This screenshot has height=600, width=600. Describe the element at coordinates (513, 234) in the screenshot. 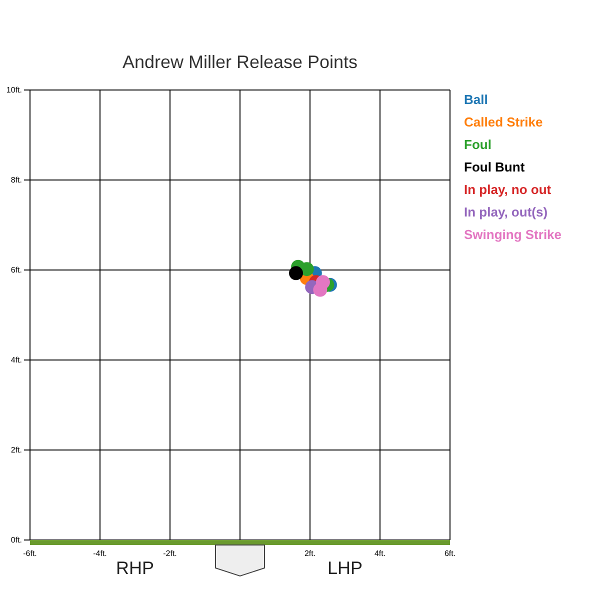

I see `text: Swinging Strike` at that location.